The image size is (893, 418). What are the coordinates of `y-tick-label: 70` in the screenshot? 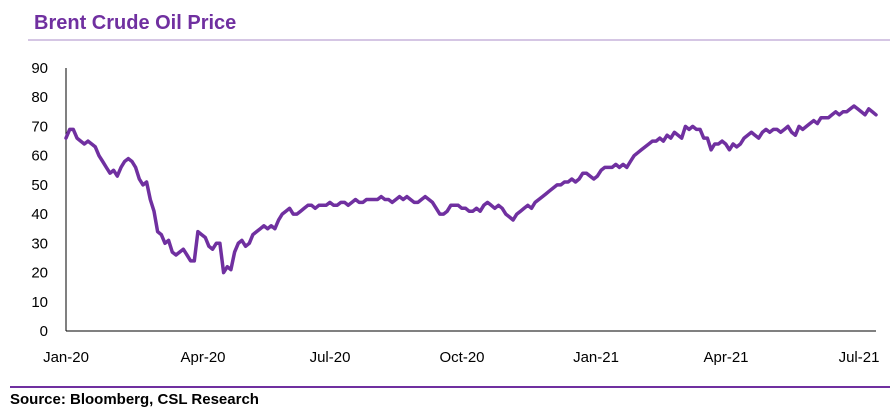 It's located at (39, 126).